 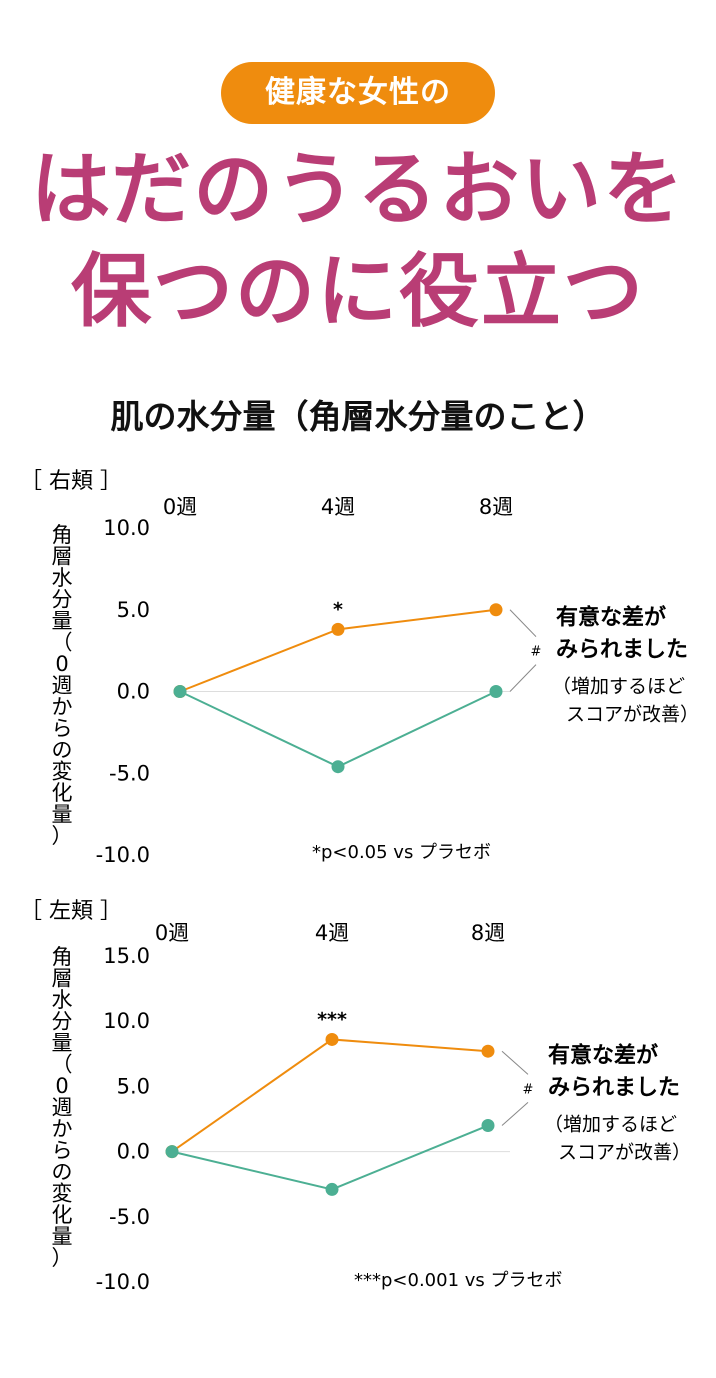 What do you see at coordinates (358, 416) in the screenshot?
I see `chart-section-title: 肌の水分量（角層水分量のこと）` at bounding box center [358, 416].